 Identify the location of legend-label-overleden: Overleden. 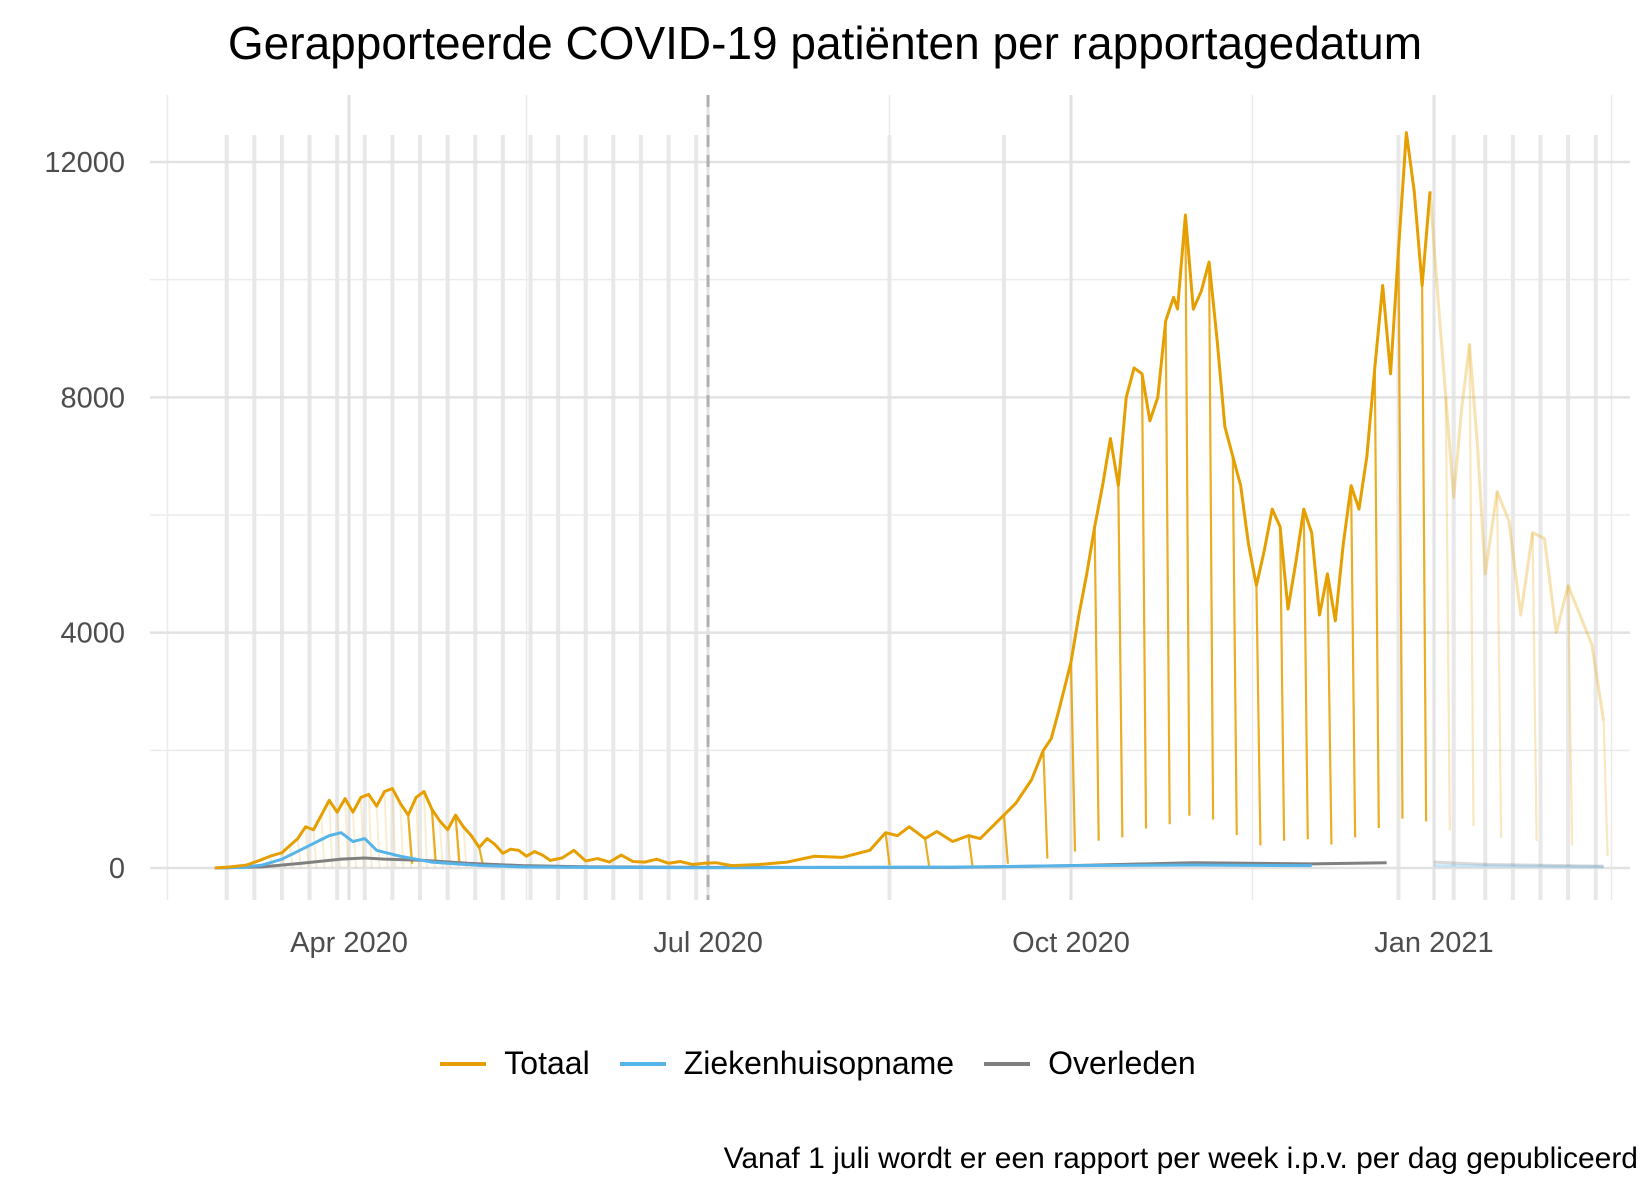
(1122, 1063).